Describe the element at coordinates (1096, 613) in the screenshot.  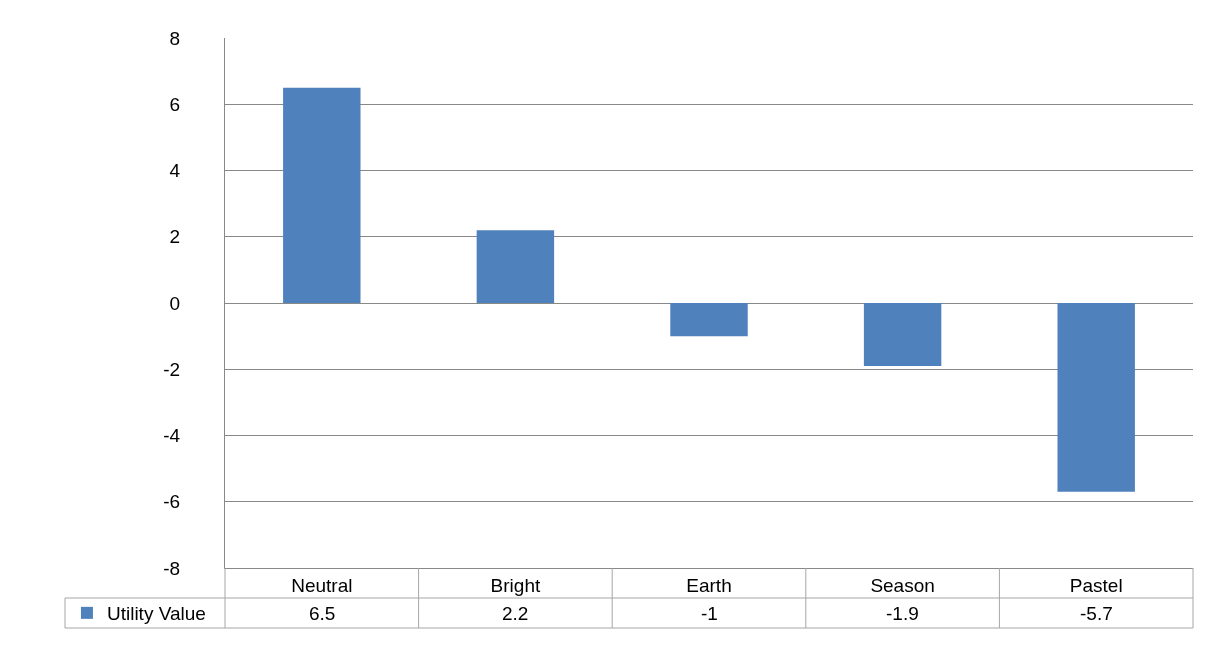
I see `data-label: -5.7` at that location.